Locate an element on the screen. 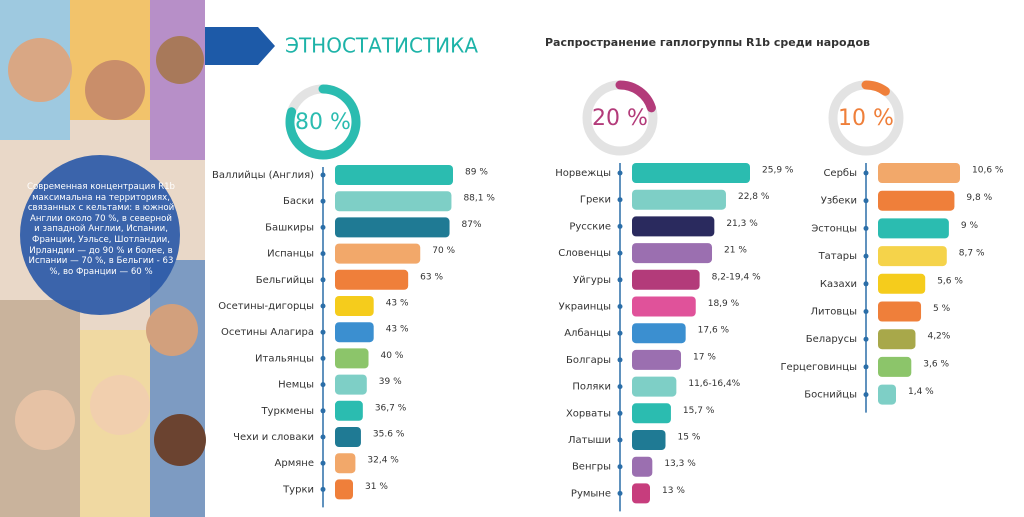 The image size is (1024, 517). category-label: Осетины Алагира is located at coordinates (267, 332).